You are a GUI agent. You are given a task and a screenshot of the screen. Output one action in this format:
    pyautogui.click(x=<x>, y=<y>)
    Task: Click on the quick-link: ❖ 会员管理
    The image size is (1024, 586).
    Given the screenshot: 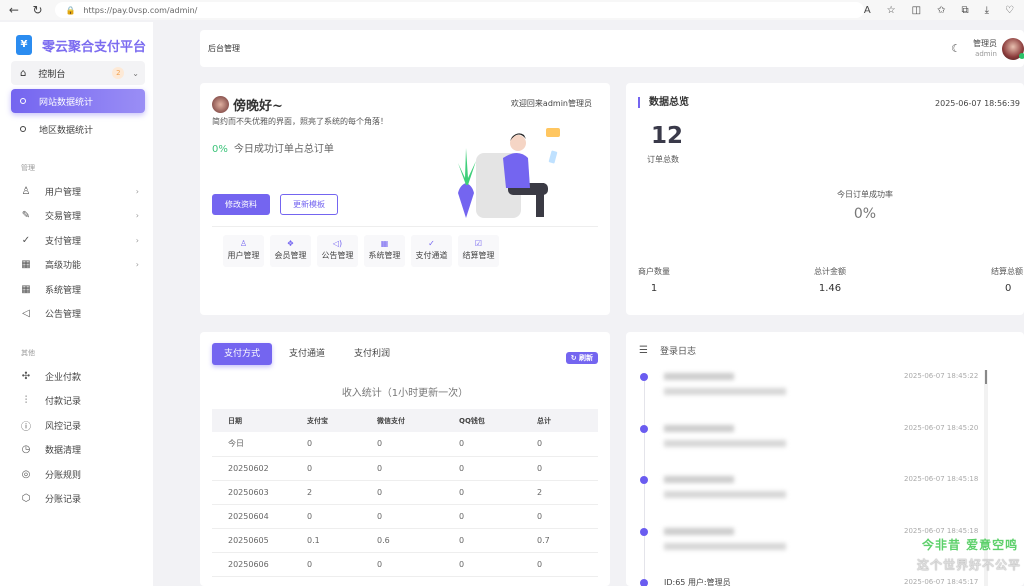 What is the action you would take?
    pyautogui.click(x=290, y=251)
    